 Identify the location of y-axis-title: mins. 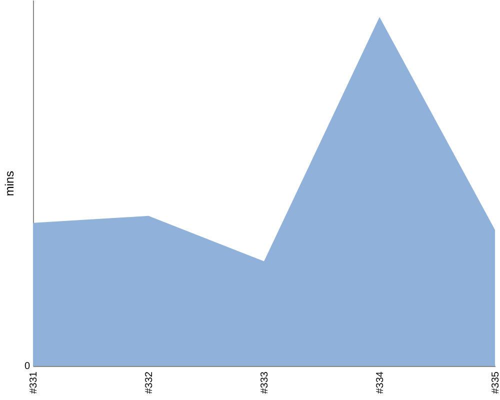
(9, 183).